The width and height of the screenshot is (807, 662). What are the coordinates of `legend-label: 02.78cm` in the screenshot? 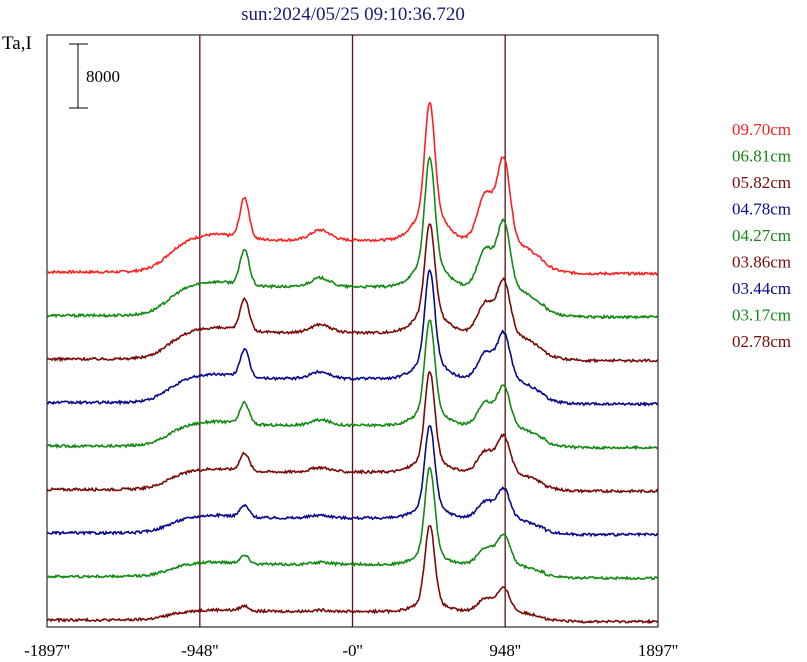 It's located at (761, 341).